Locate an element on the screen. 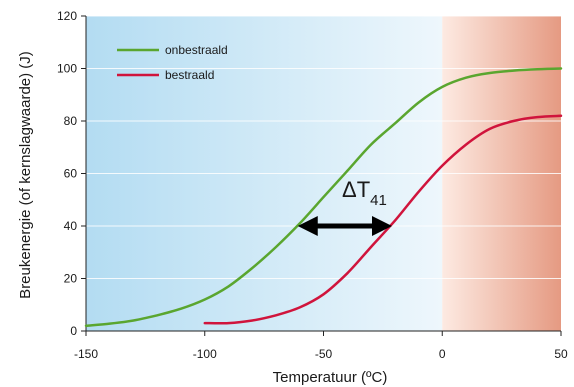 The width and height of the screenshot is (574, 387). legend-label-onbestraald: onbestraald is located at coordinates (196, 50).